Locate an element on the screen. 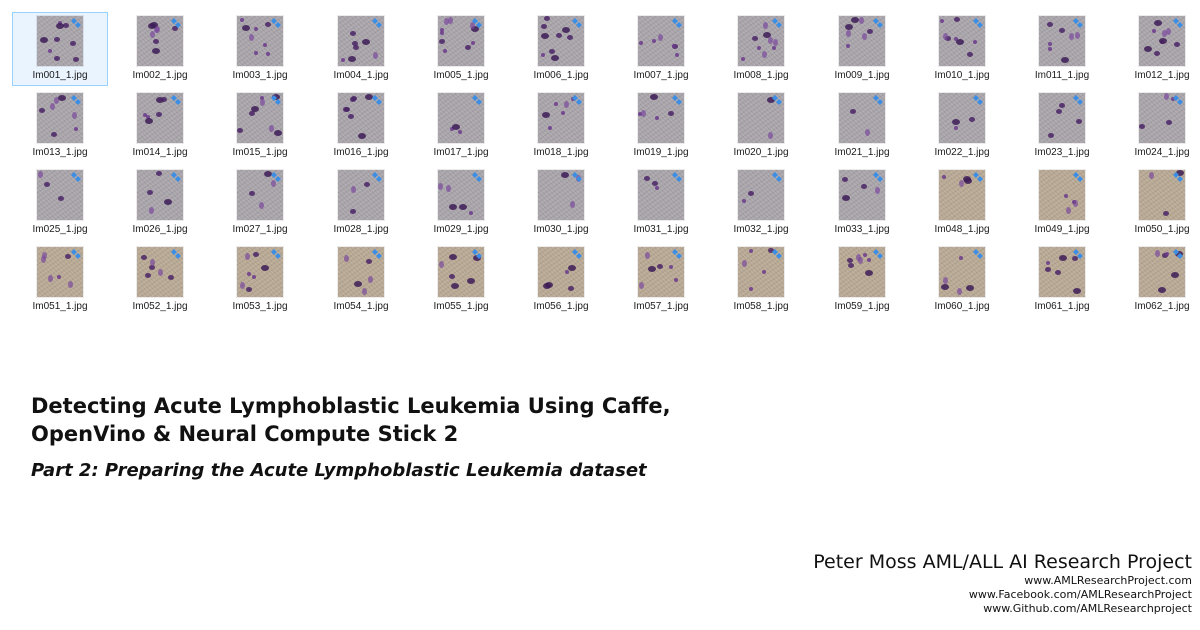 Image resolution: width=1200 pixels, height=630 pixels. website-link: www.AMLResearchProject.com is located at coordinates (1108, 580).